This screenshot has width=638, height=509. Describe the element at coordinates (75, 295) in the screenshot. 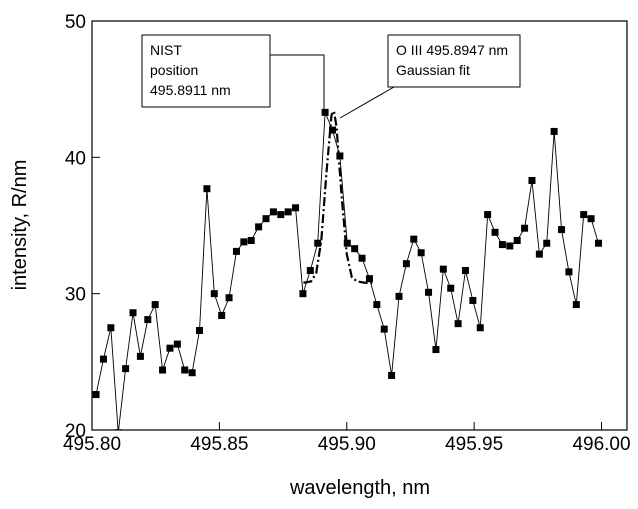

I see `y-tick-label: 30` at that location.